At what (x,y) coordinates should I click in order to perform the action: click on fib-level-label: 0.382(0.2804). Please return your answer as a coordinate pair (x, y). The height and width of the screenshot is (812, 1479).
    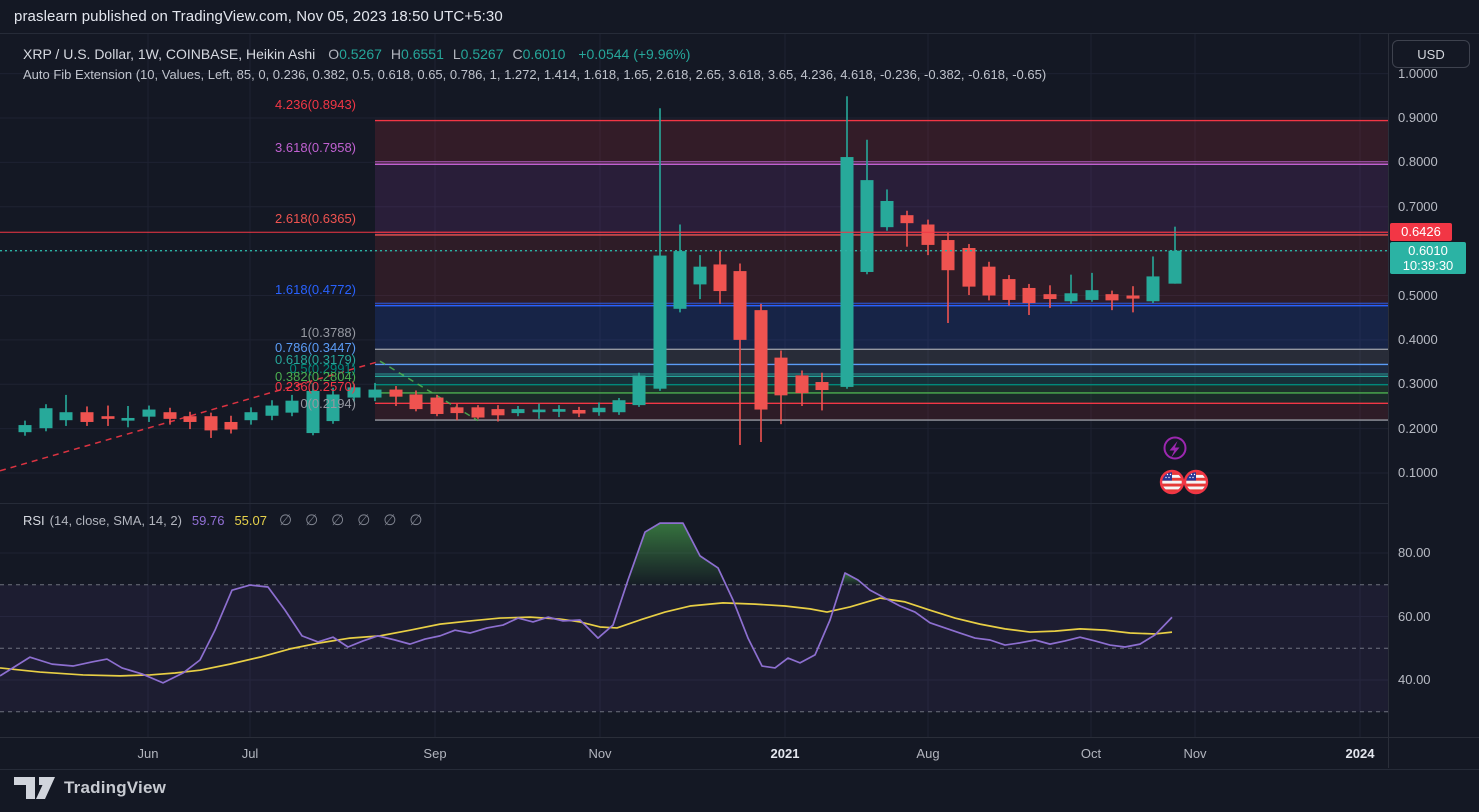
    Looking at the image, I should click on (315, 376).